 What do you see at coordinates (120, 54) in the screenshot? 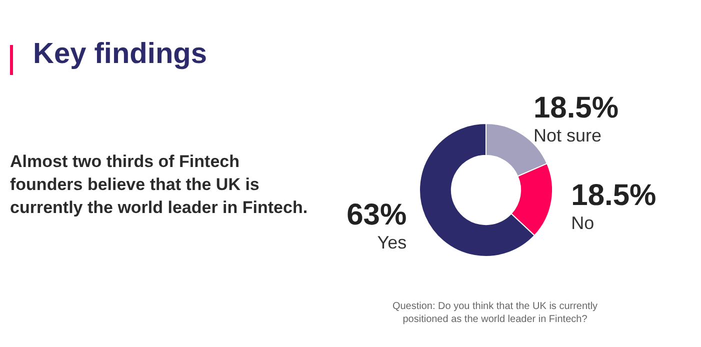
I see `chart-title: Key findings` at bounding box center [120, 54].